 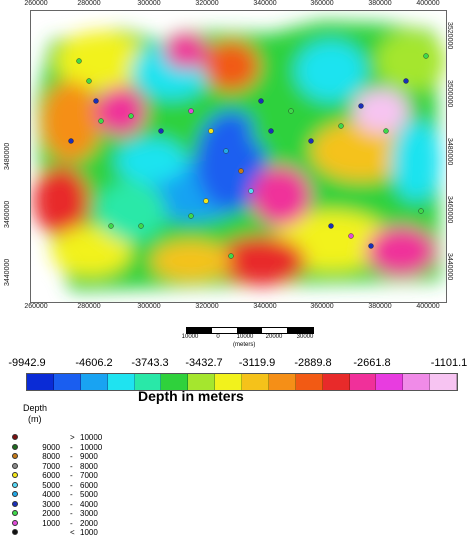 I want to click on legend-range-high: 1000, so click(x=89, y=532).